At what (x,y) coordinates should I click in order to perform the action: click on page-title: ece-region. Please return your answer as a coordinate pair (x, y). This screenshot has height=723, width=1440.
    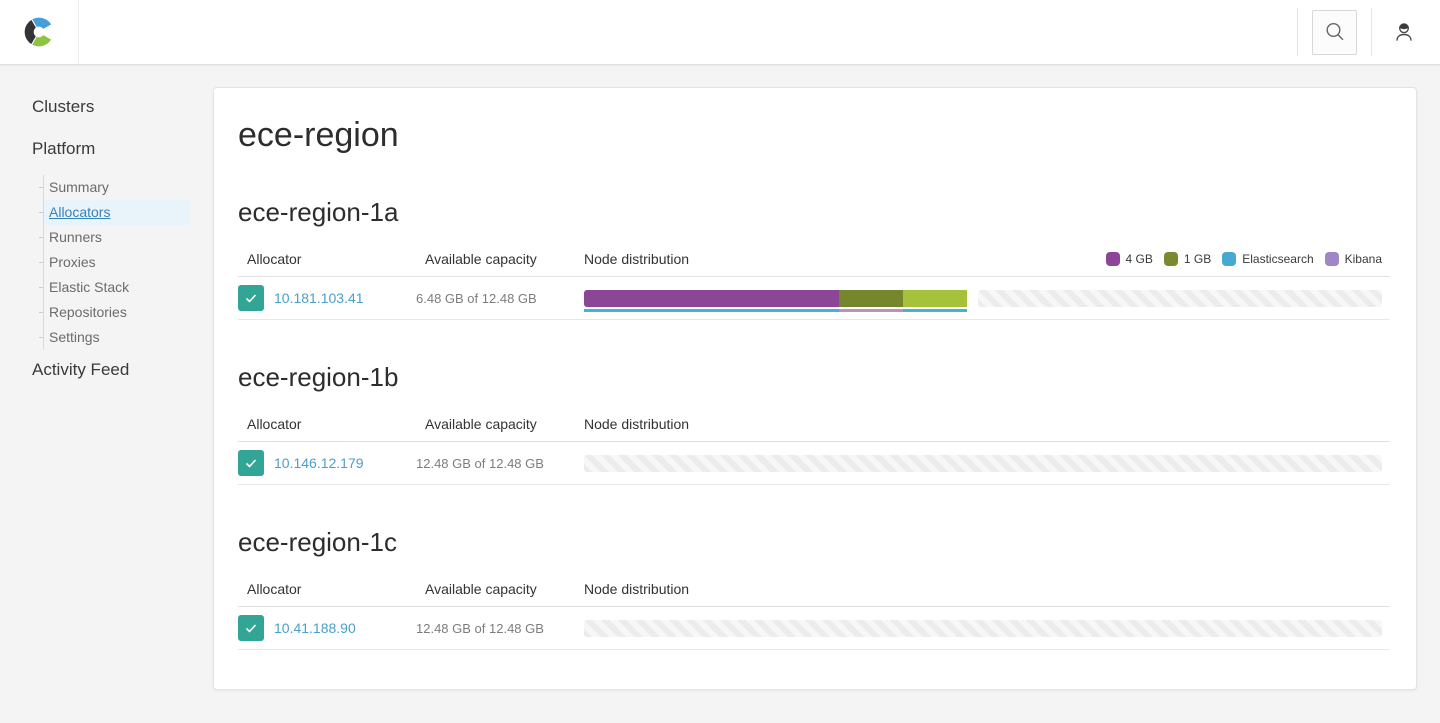
    Looking at the image, I should click on (318, 135).